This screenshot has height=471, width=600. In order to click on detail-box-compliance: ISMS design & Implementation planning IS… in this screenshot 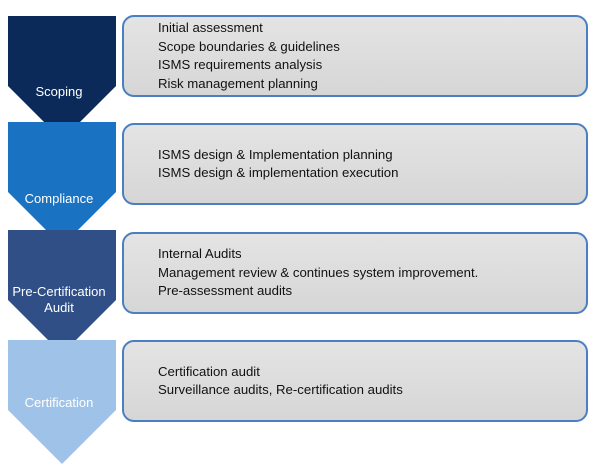, I will do `click(355, 164)`.